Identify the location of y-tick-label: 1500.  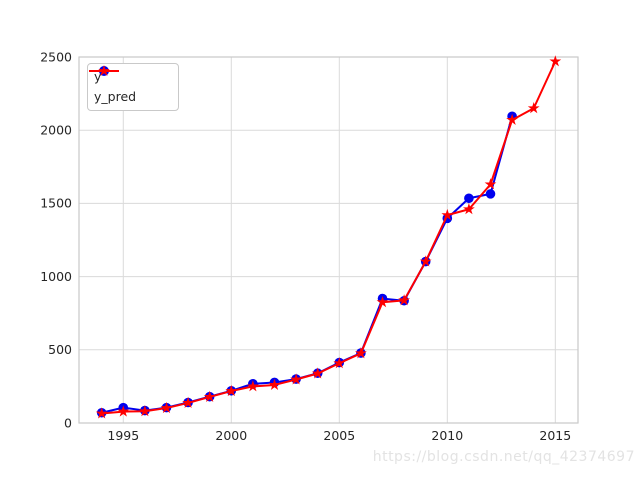
(56, 203).